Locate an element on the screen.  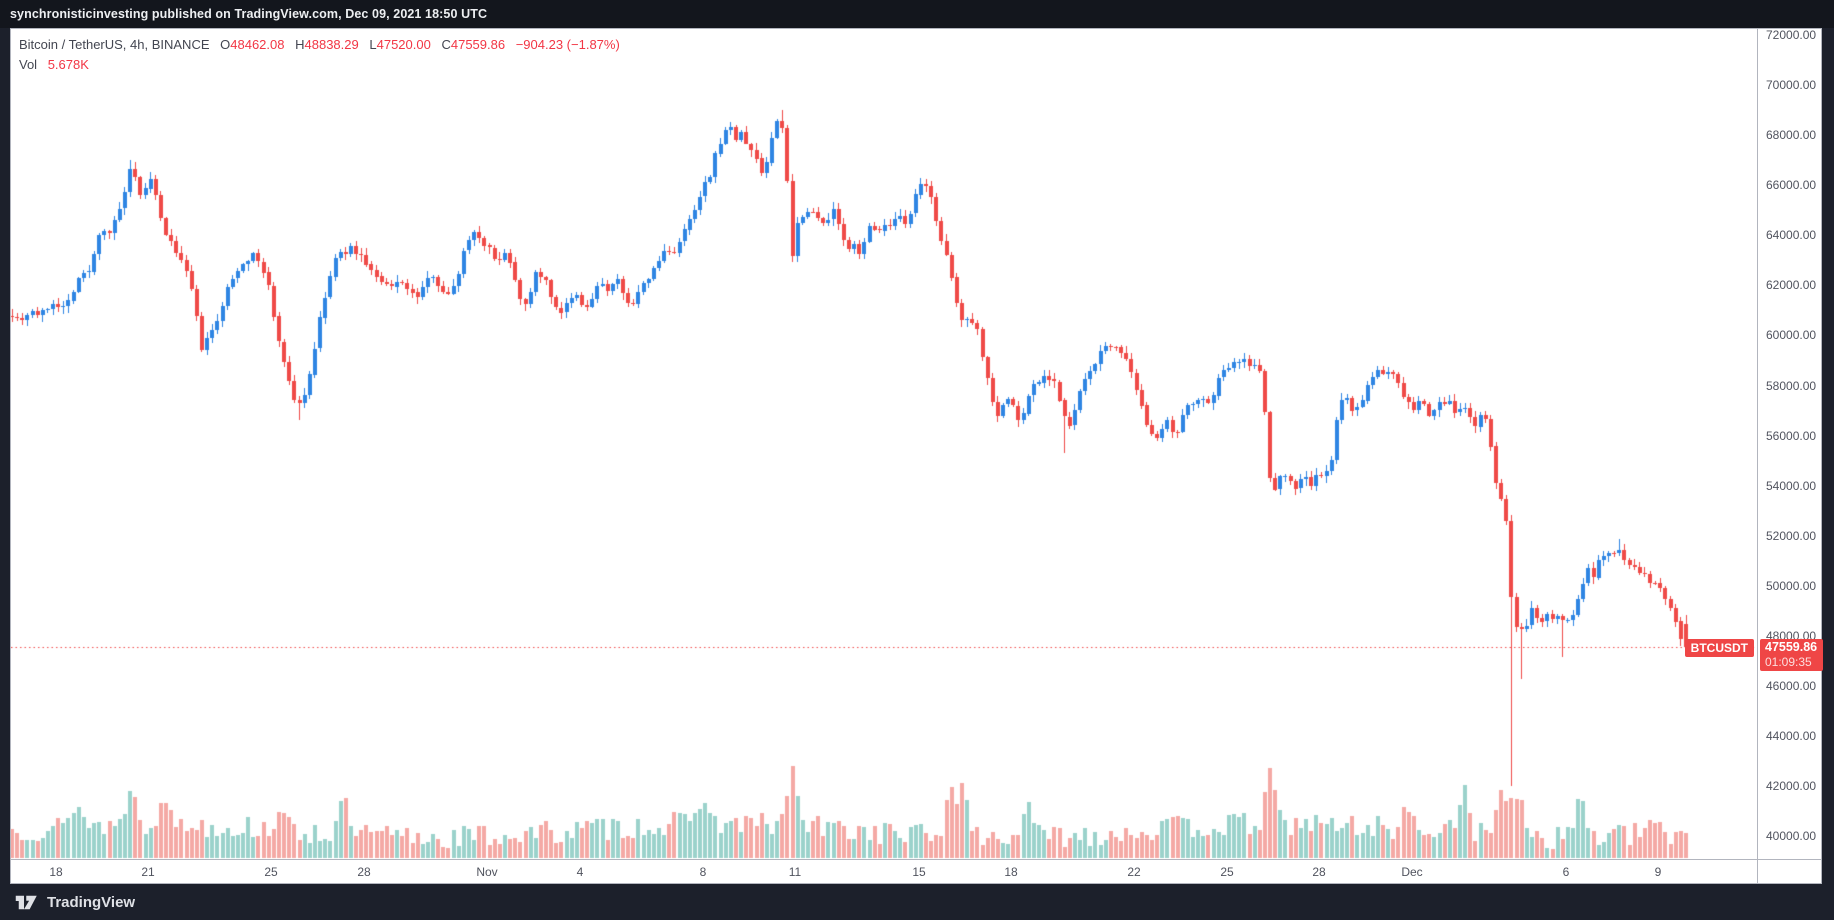
tradingview-logo: TradingView is located at coordinates (74, 902).